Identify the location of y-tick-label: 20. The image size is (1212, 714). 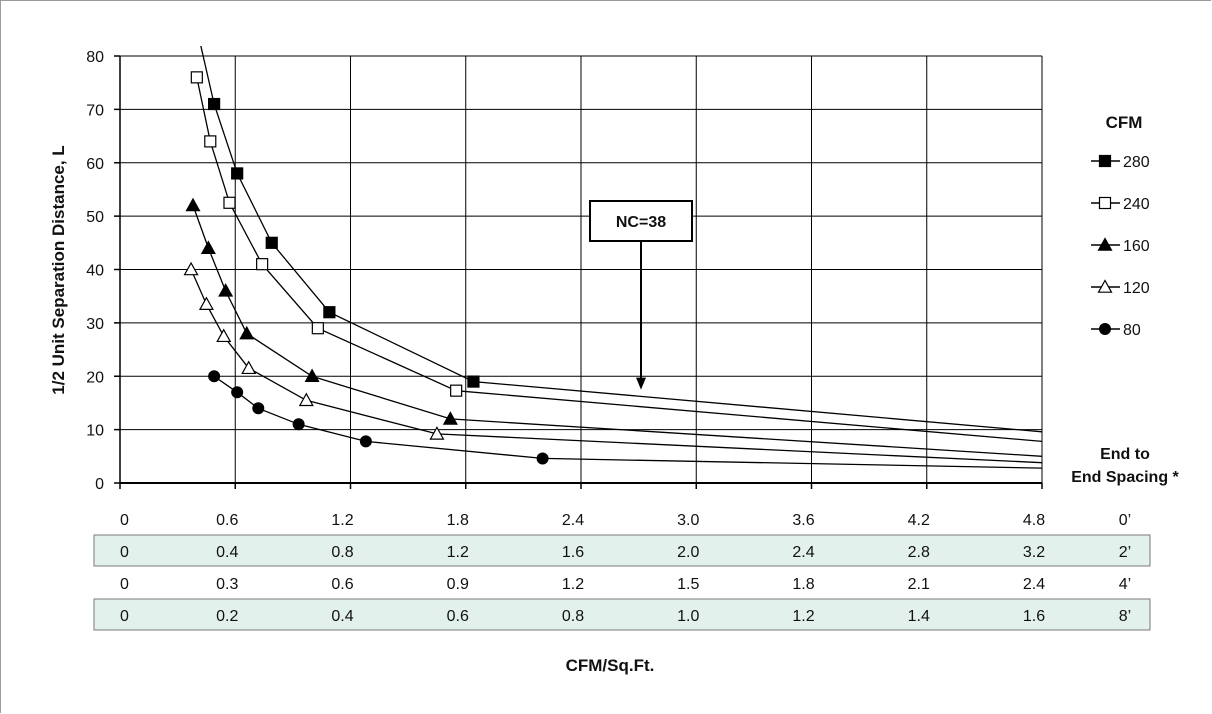
(95, 377).